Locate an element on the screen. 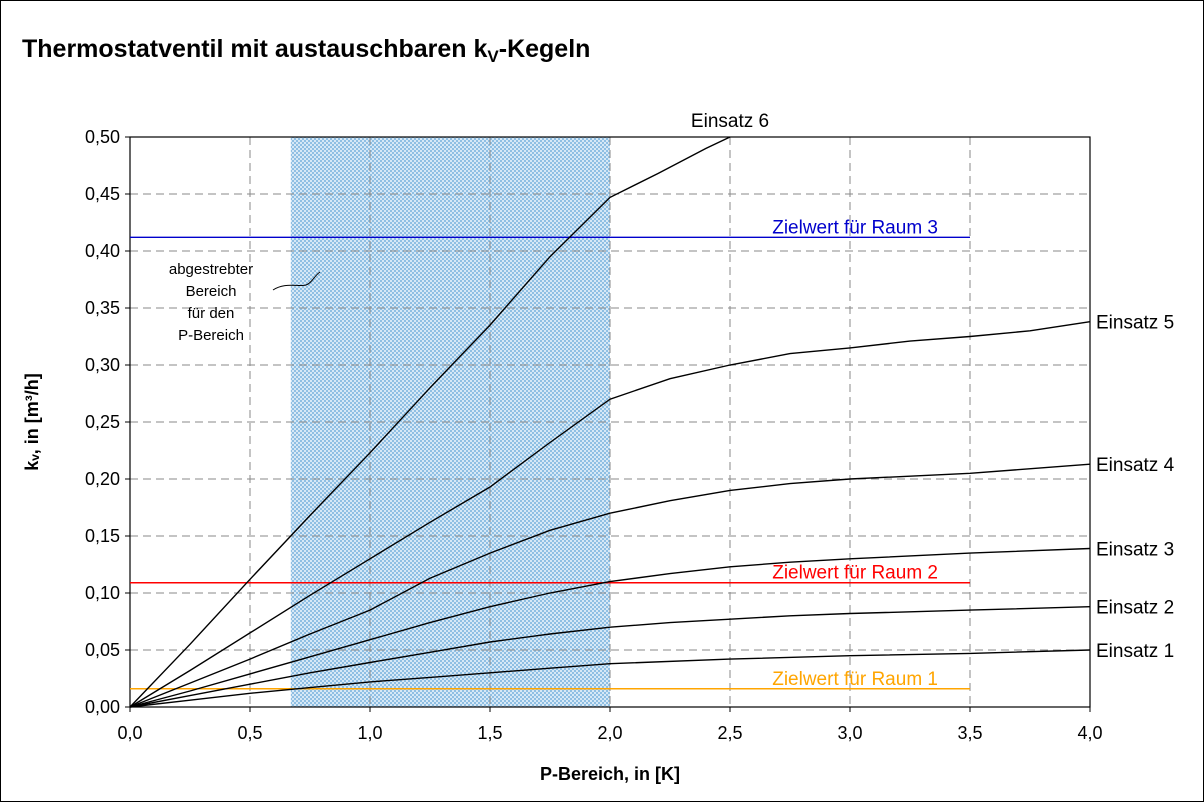 This screenshot has height=802, width=1204. x-tick-label: 0,0 is located at coordinates (129, 733).